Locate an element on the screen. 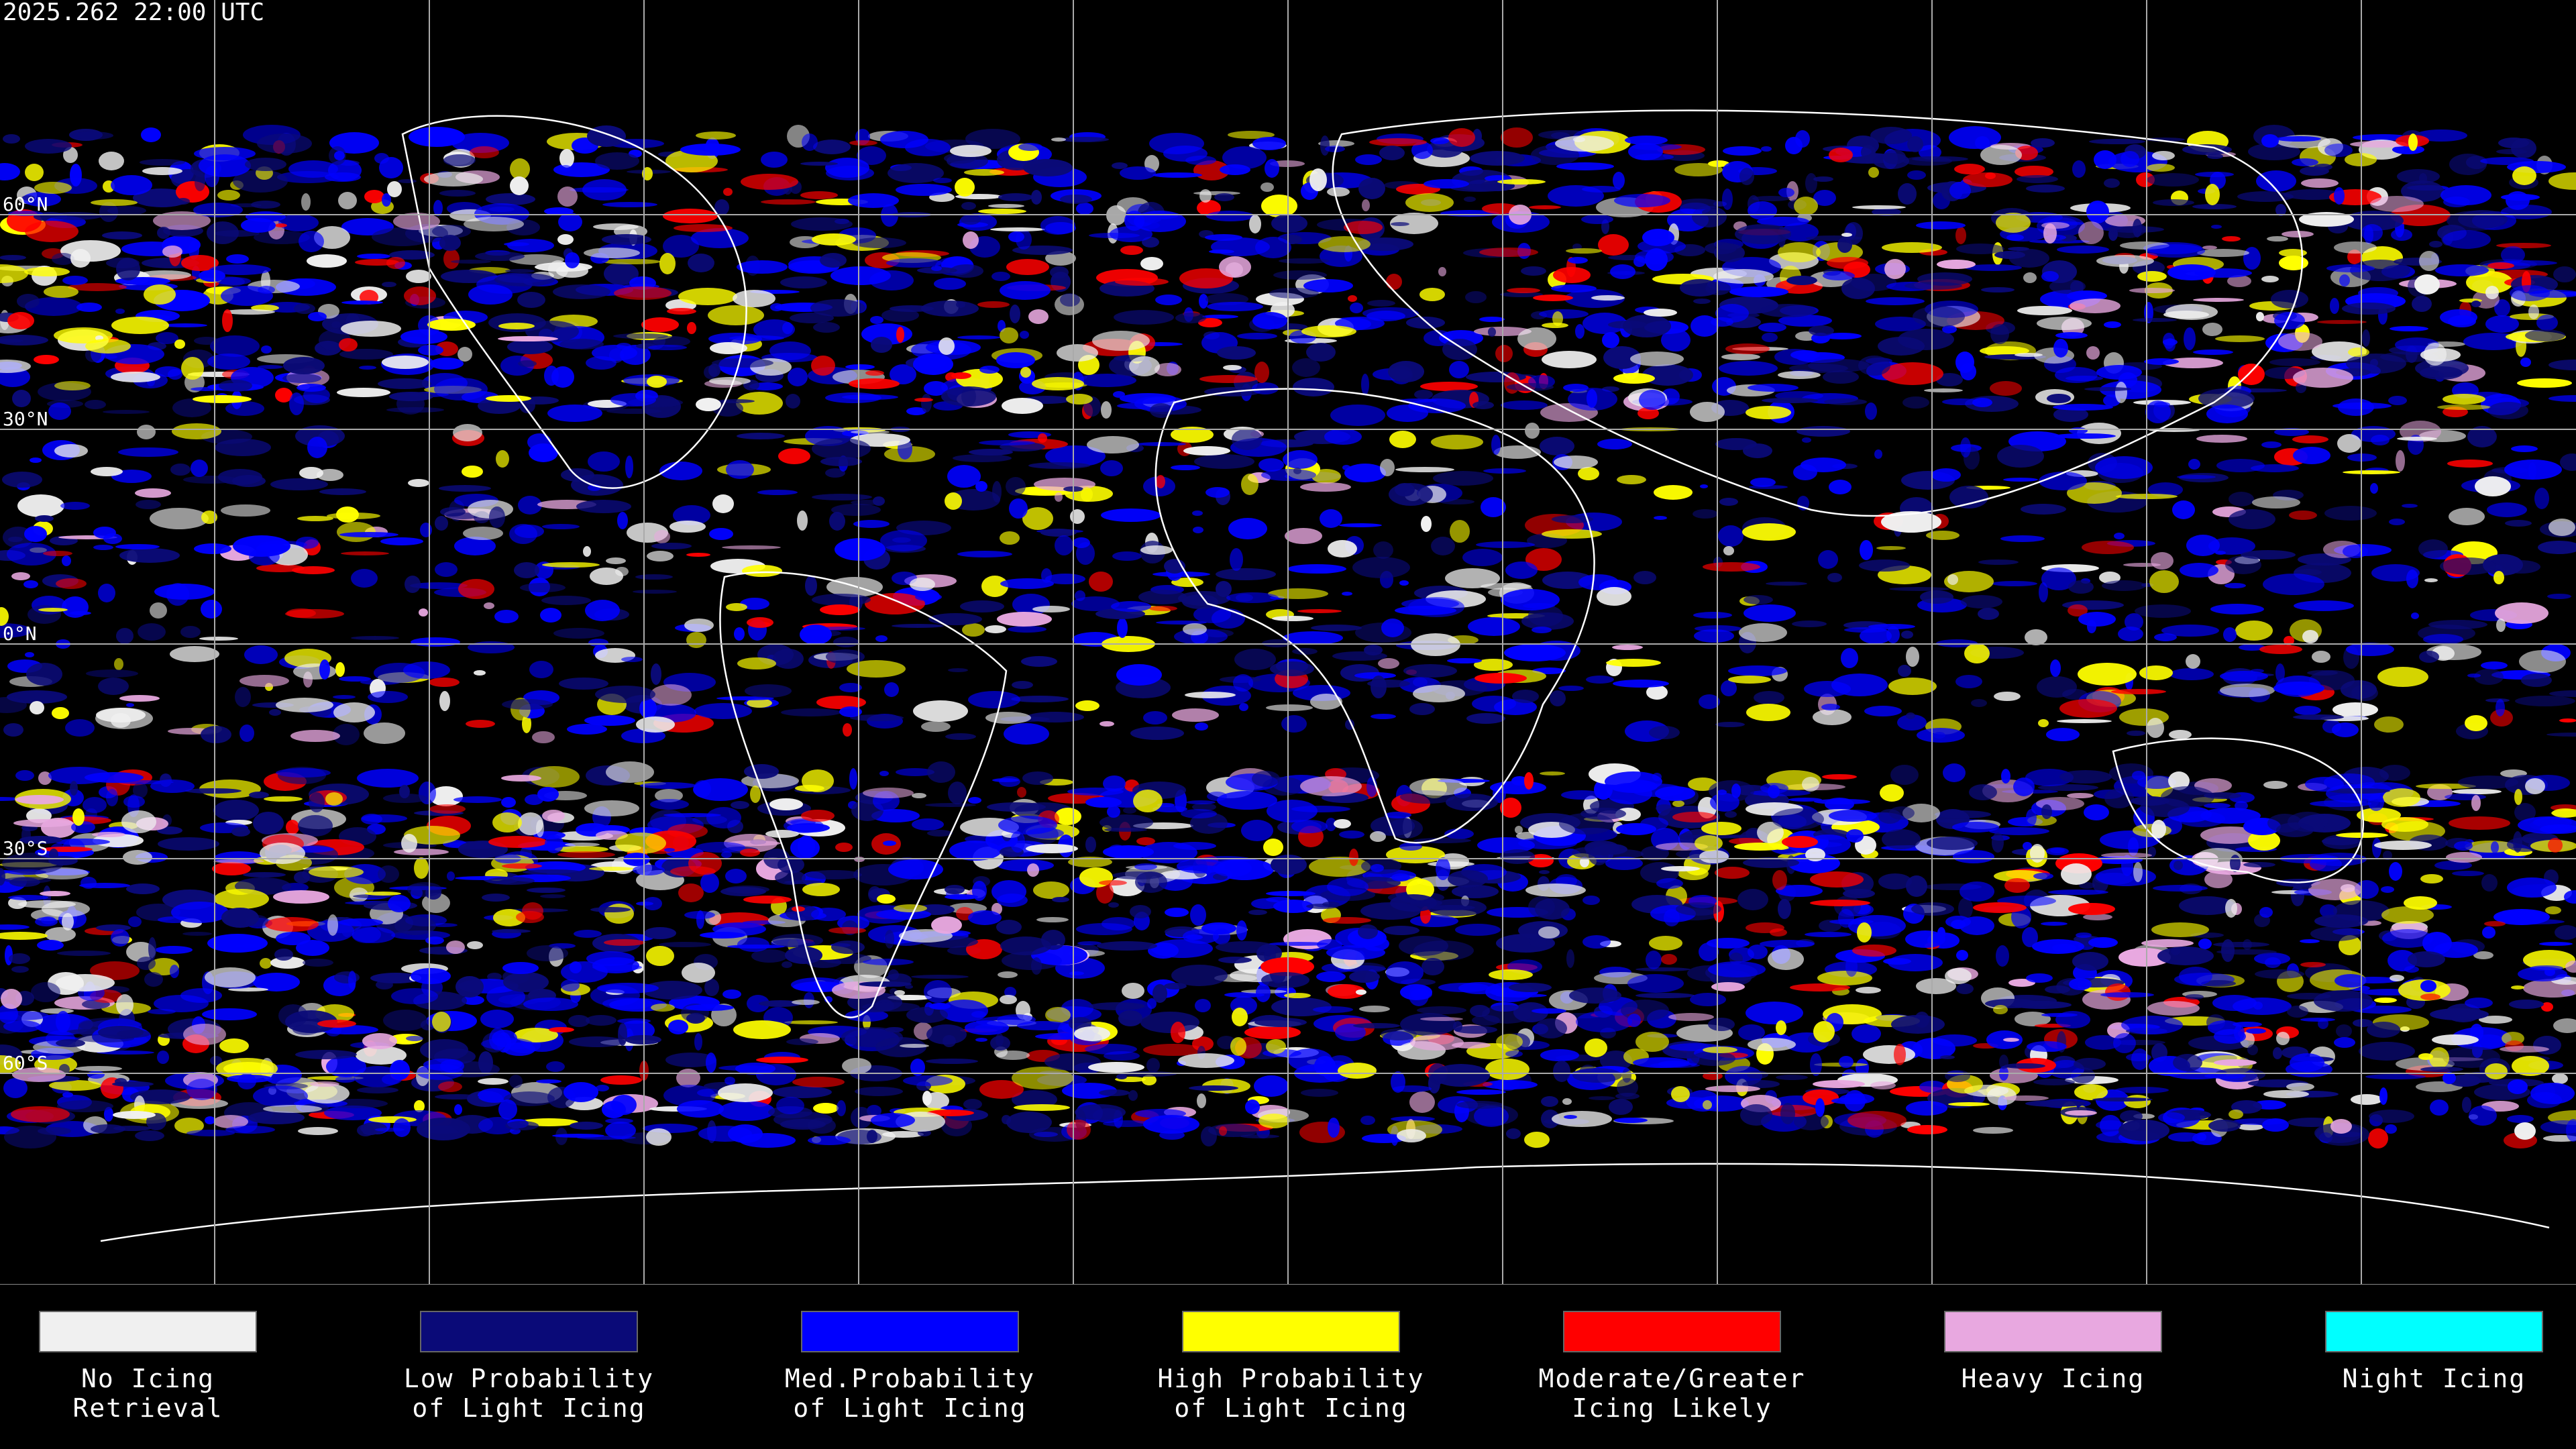 The height and width of the screenshot is (1449, 2576). legend-label: Moderate/Greater is located at coordinates (1671, 1378).